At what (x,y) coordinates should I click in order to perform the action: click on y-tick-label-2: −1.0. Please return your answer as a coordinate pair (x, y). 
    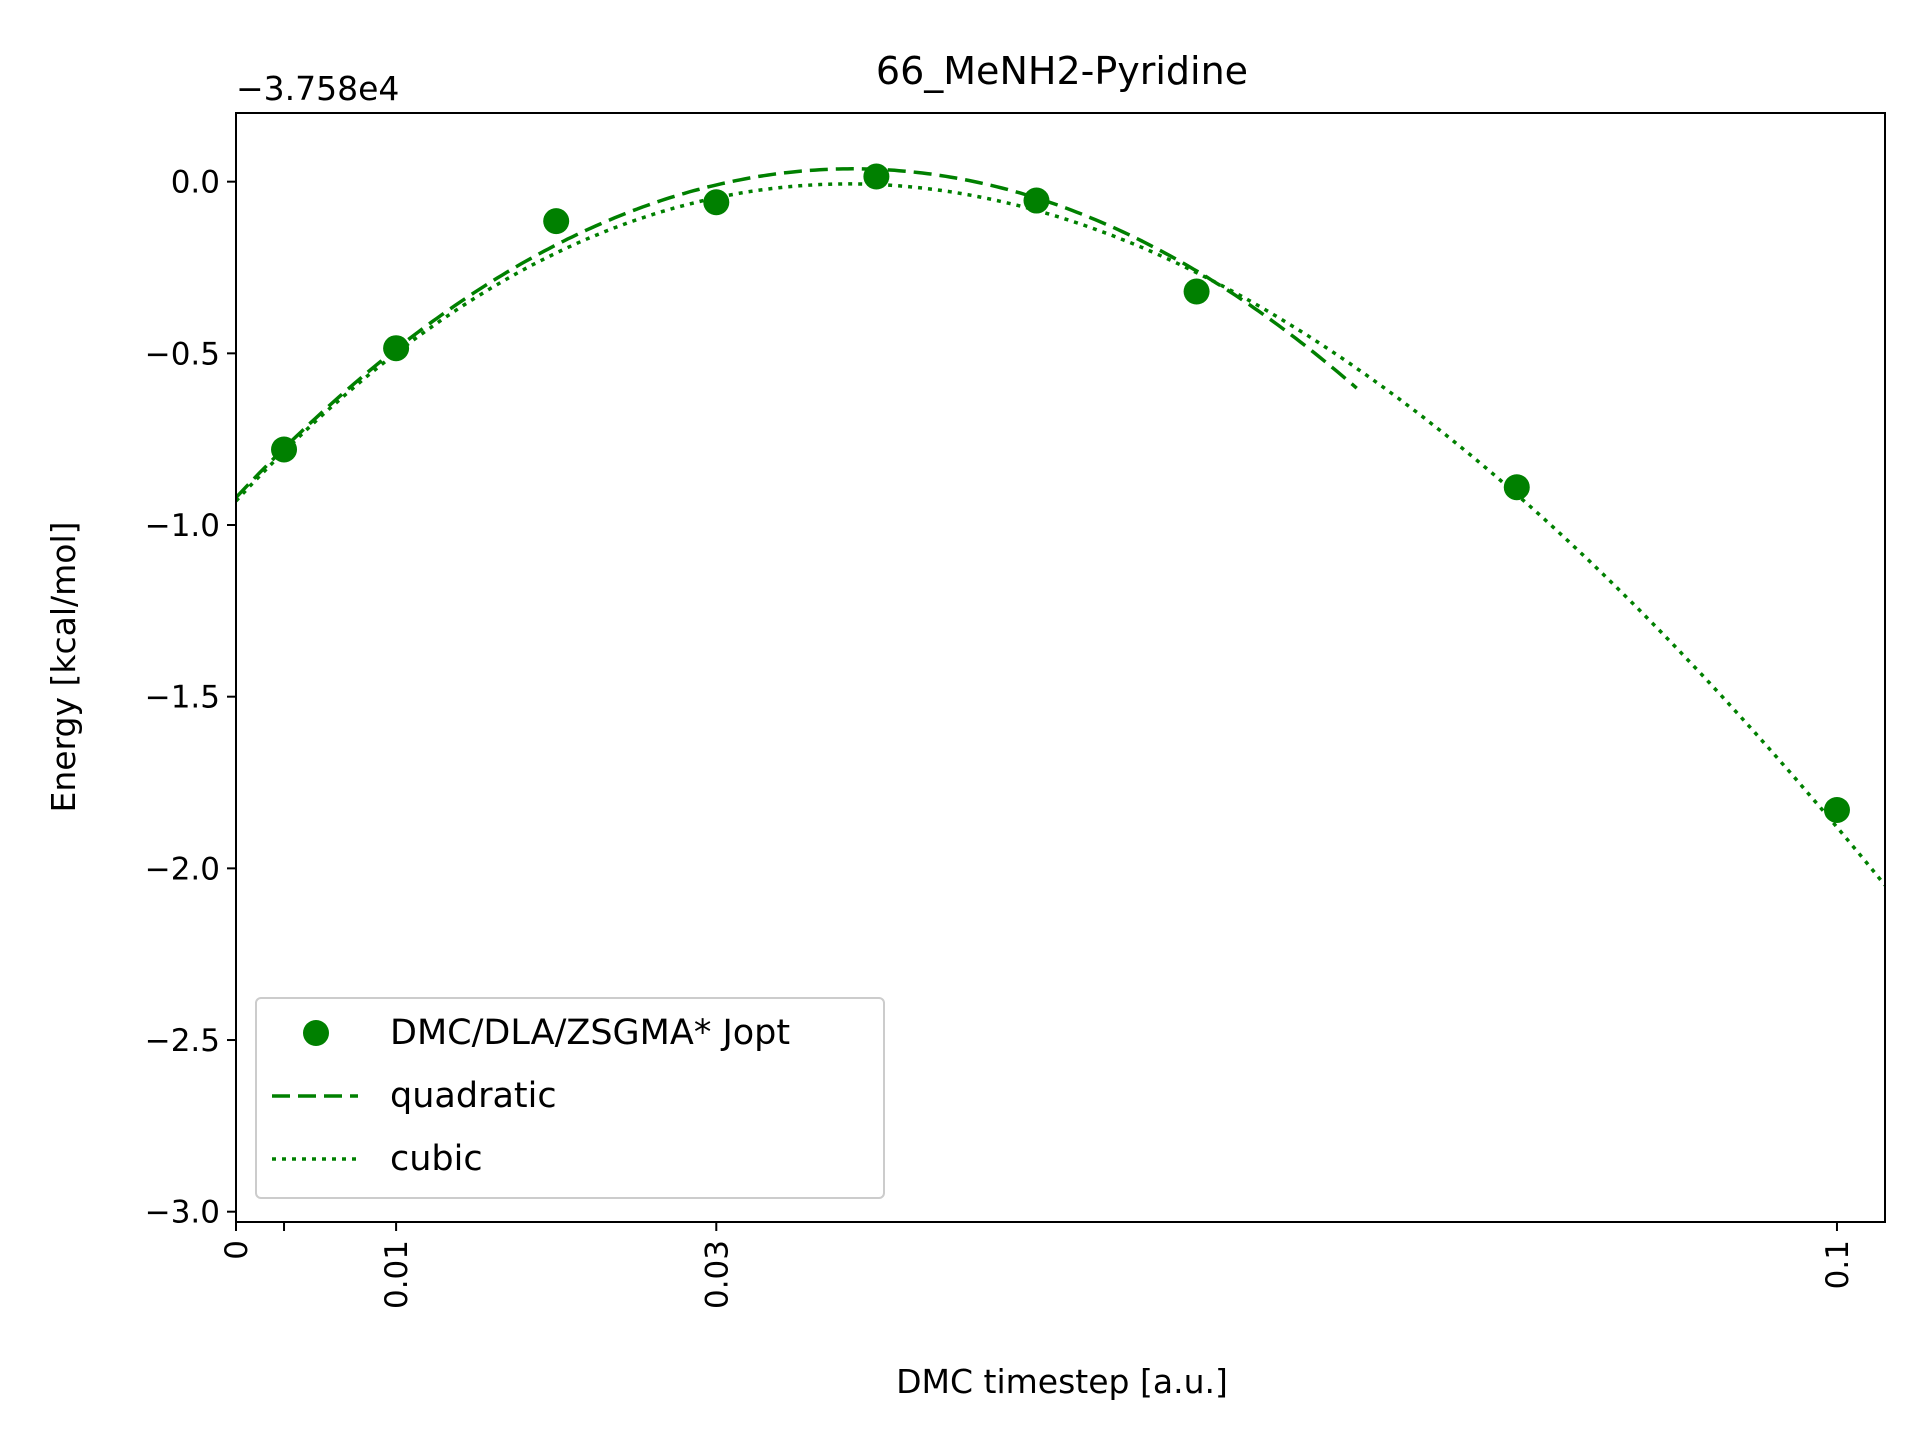
    Looking at the image, I should click on (182, 526).